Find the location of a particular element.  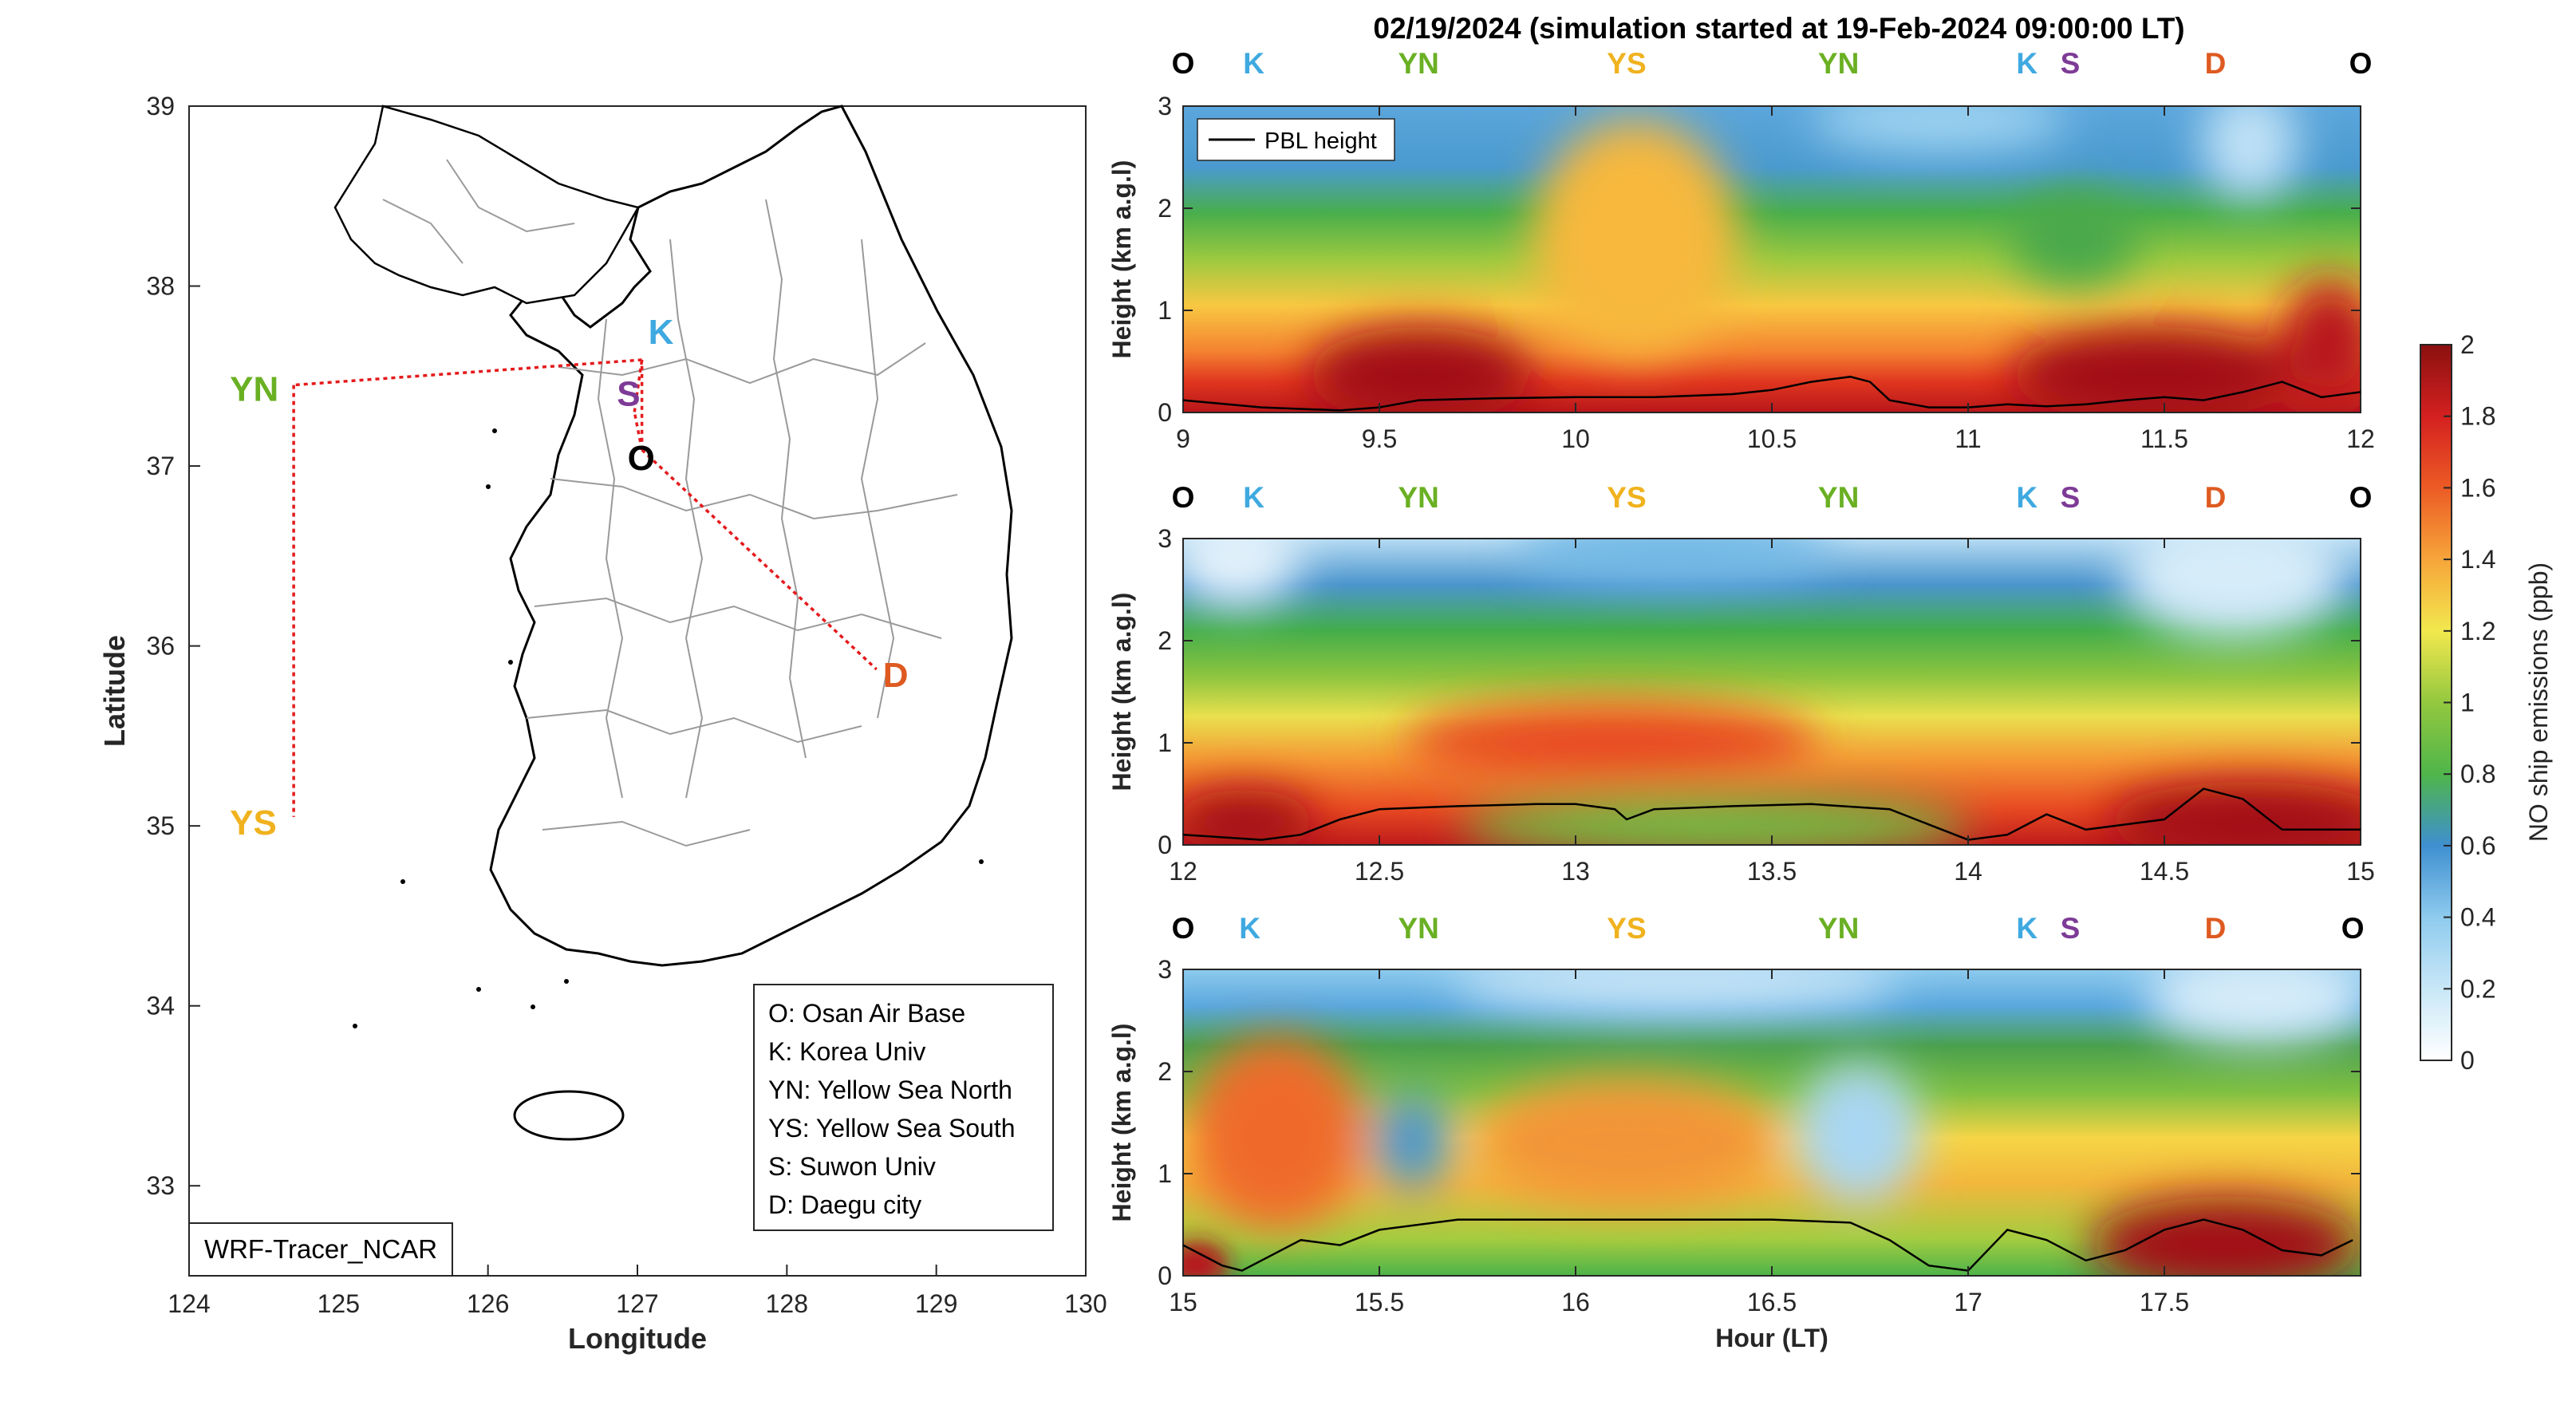

map-site-o: O is located at coordinates (641, 458).